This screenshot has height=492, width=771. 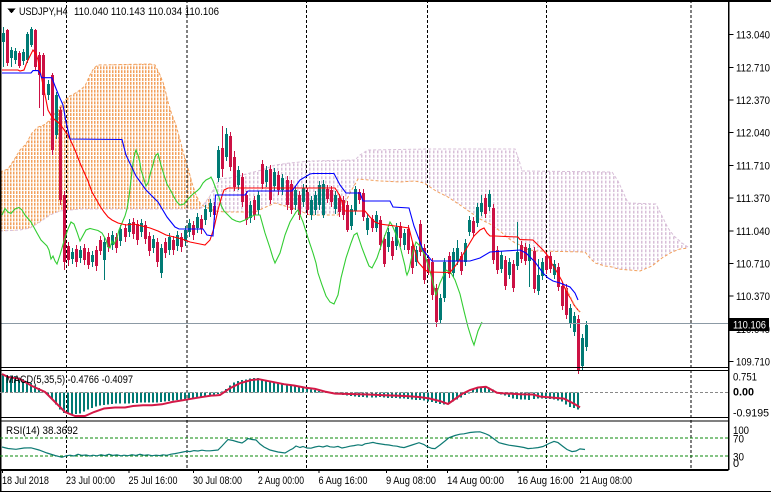 I want to click on svg-text: 30 Jul 08:00, so click(x=217, y=481).